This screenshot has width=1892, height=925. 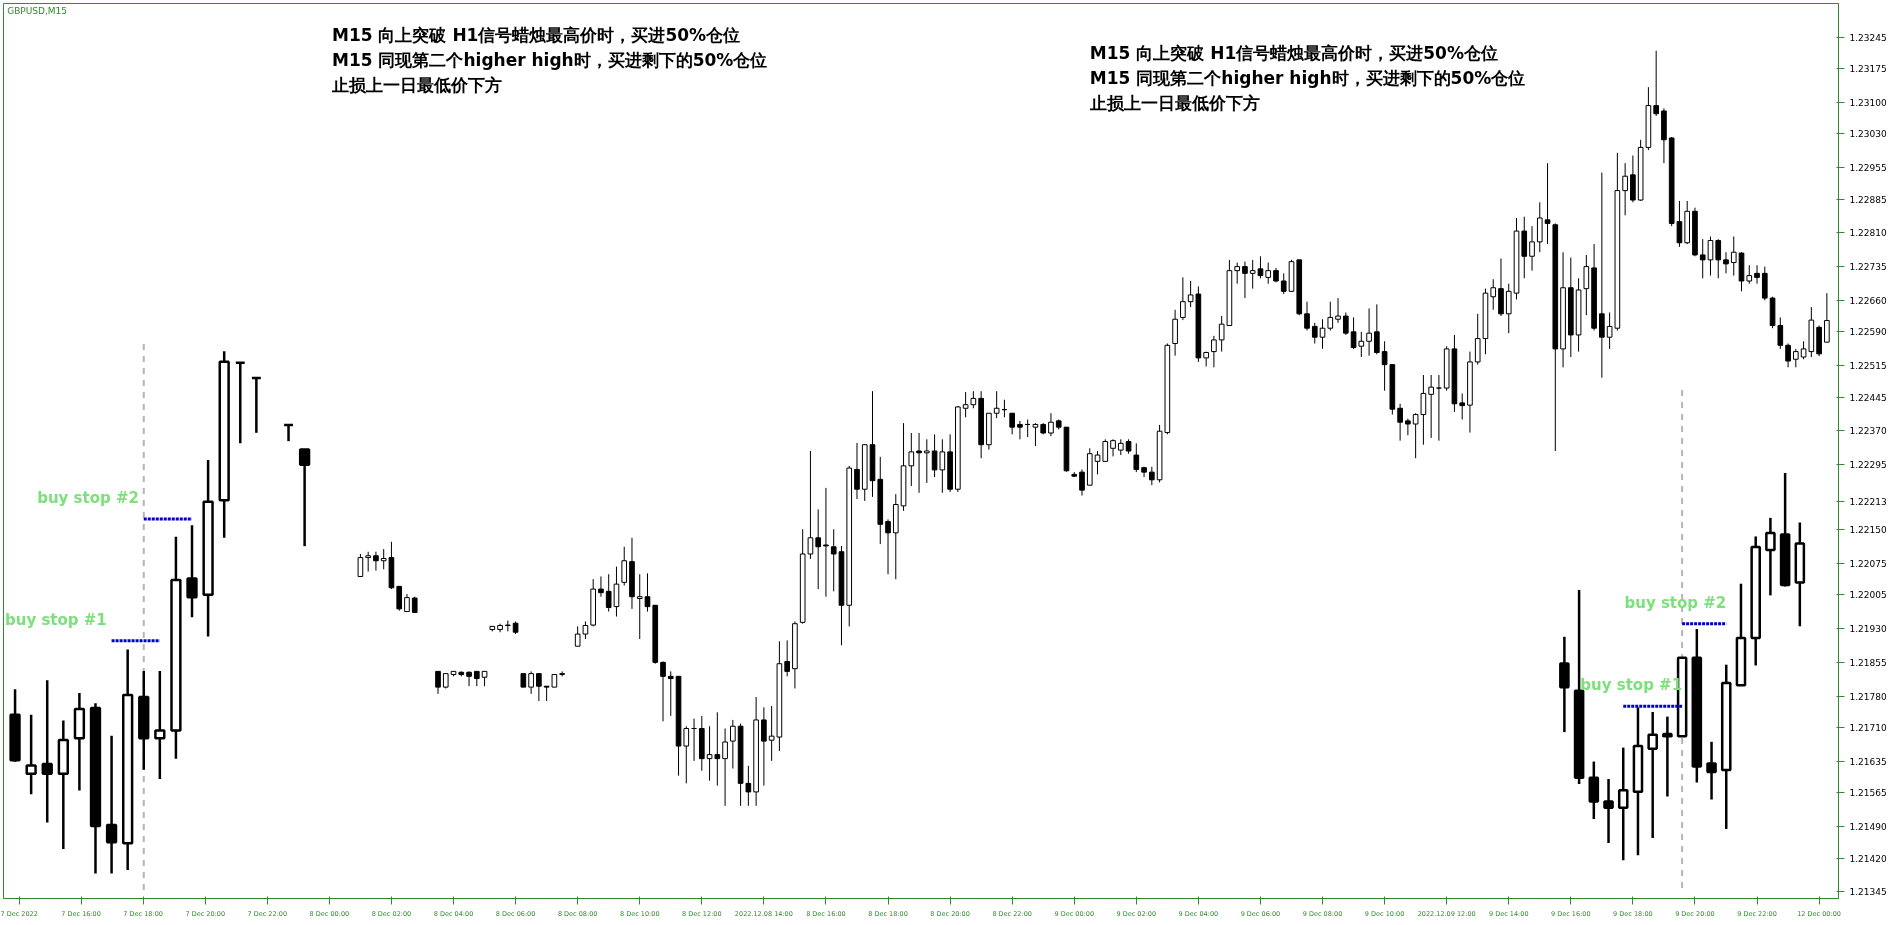 What do you see at coordinates (1868, 300) in the screenshot?
I see `y-tick-label: 1.22660` at bounding box center [1868, 300].